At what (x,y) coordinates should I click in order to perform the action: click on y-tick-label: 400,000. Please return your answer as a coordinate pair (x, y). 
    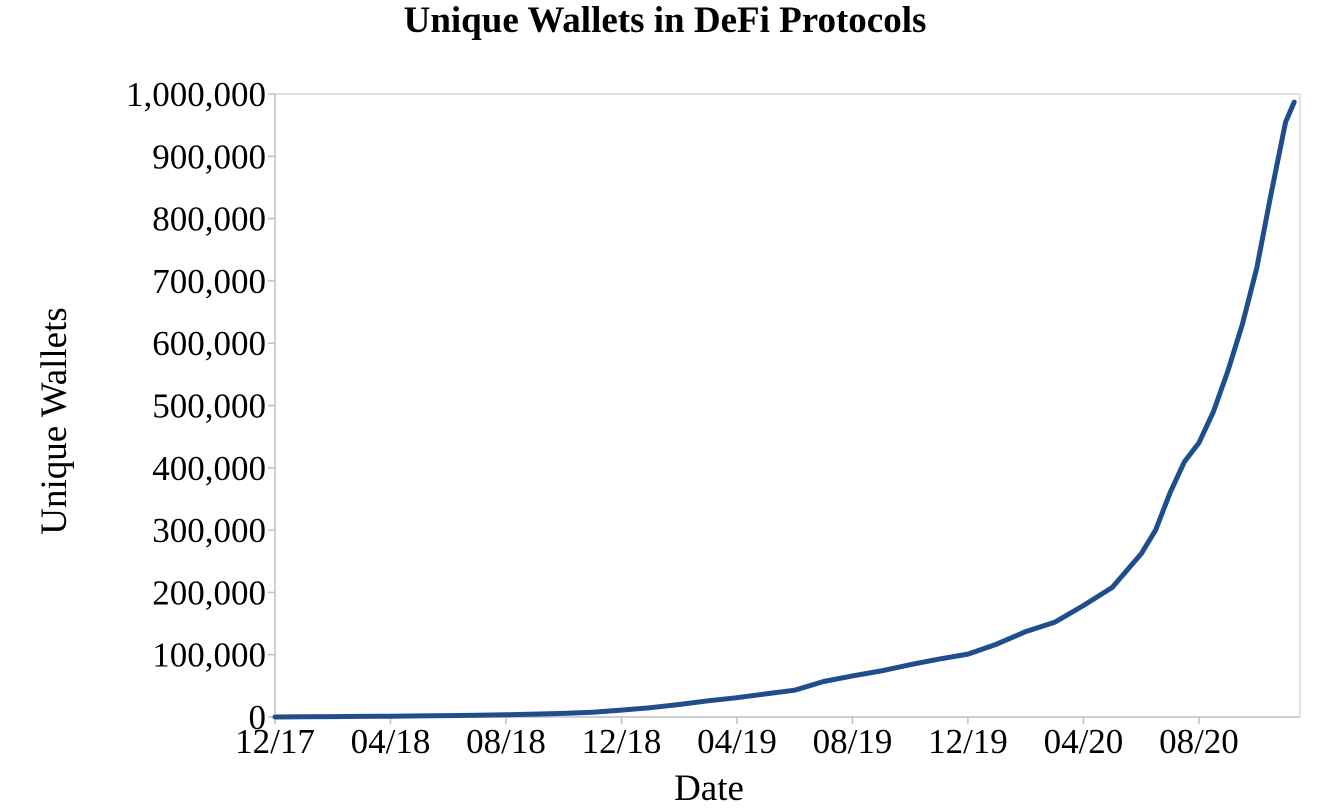
    Looking at the image, I should click on (209, 468).